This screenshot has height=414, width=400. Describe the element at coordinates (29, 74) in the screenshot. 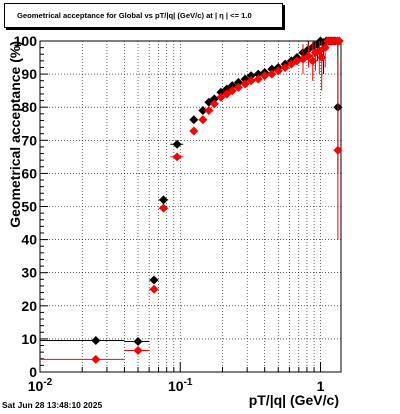

I see `y-tick-label: 90` at that location.